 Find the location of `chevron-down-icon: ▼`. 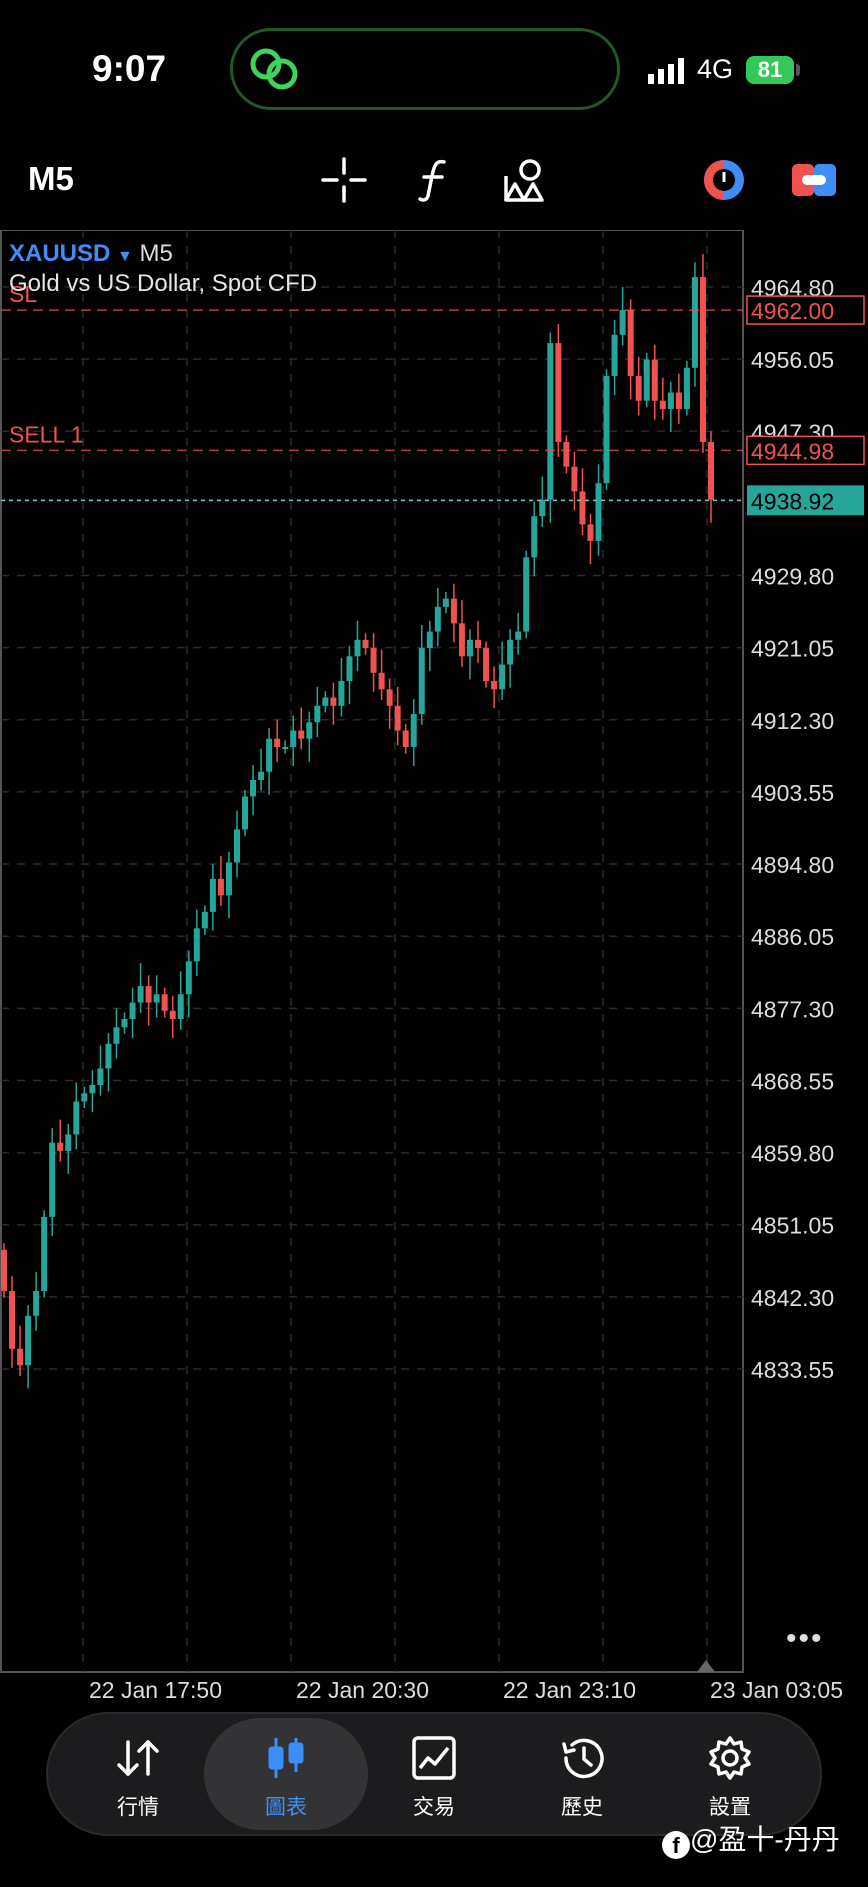

chevron-down-icon: ▼ is located at coordinates (125, 256).